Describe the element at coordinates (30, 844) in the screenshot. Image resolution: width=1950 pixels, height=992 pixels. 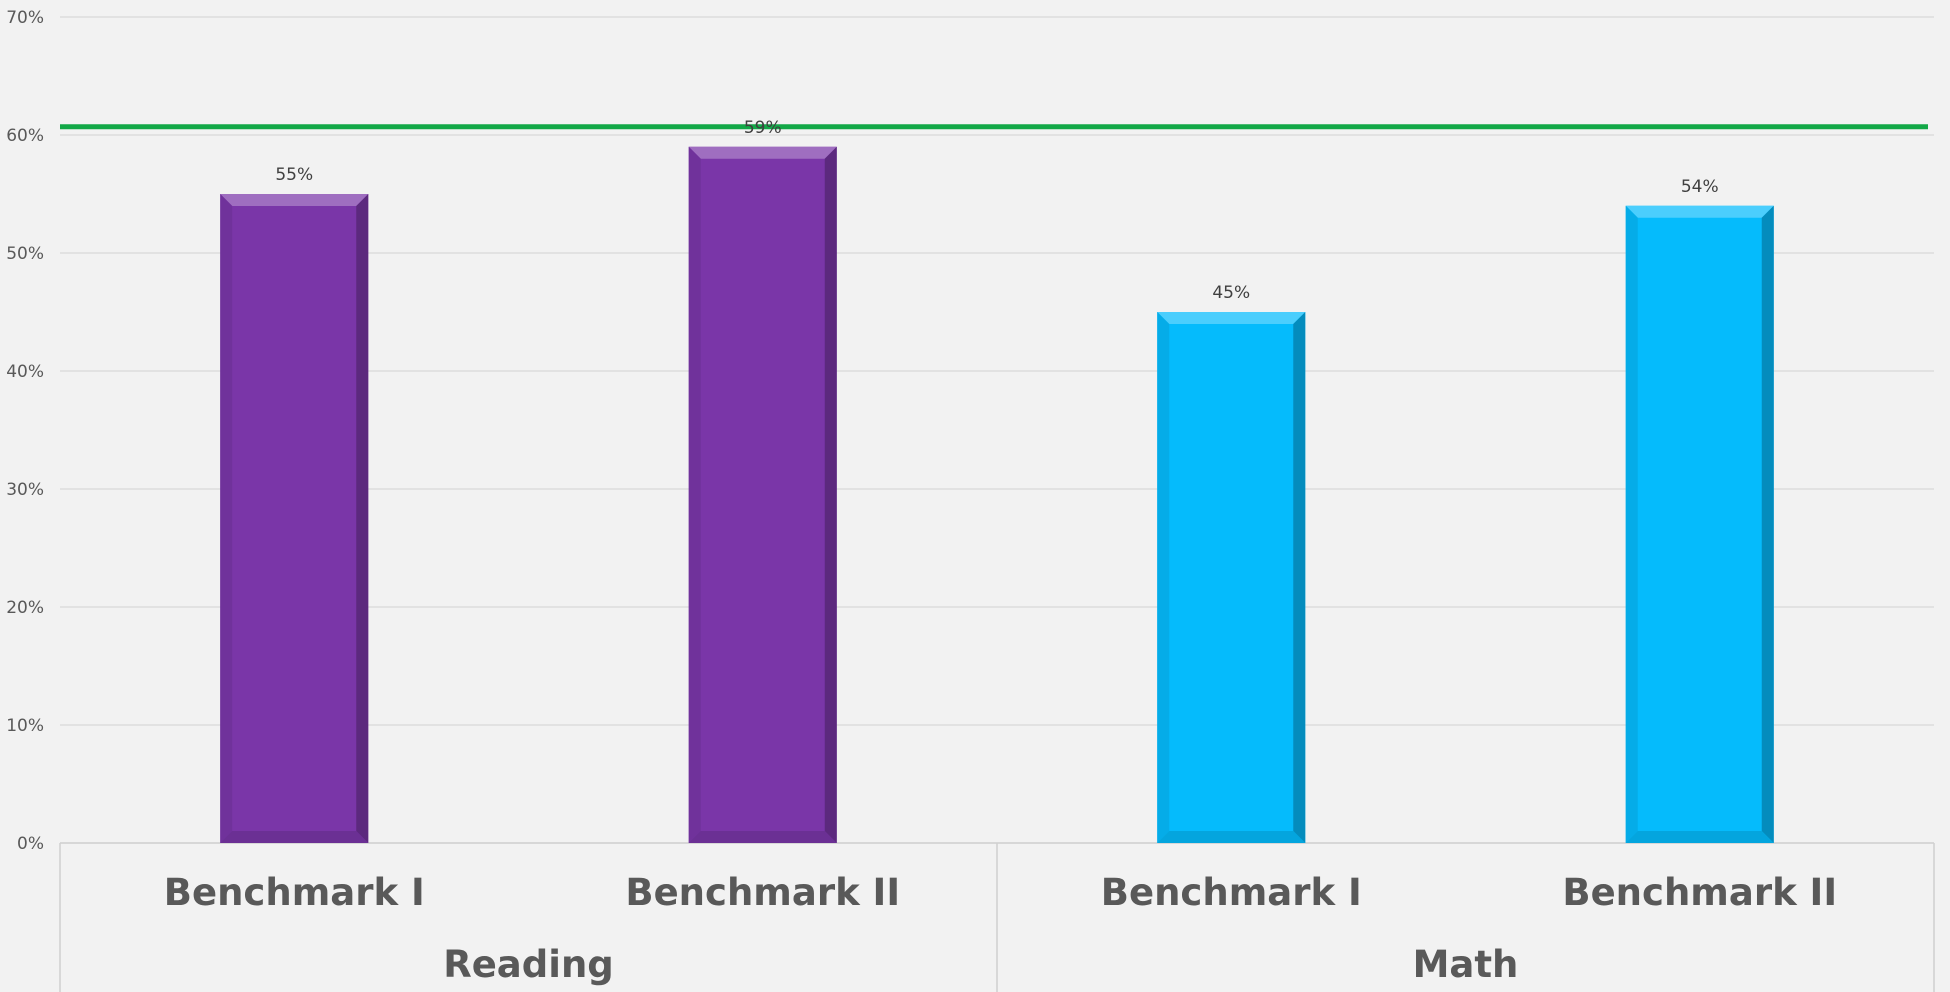
I see `y-tick-label: 0%` at that location.